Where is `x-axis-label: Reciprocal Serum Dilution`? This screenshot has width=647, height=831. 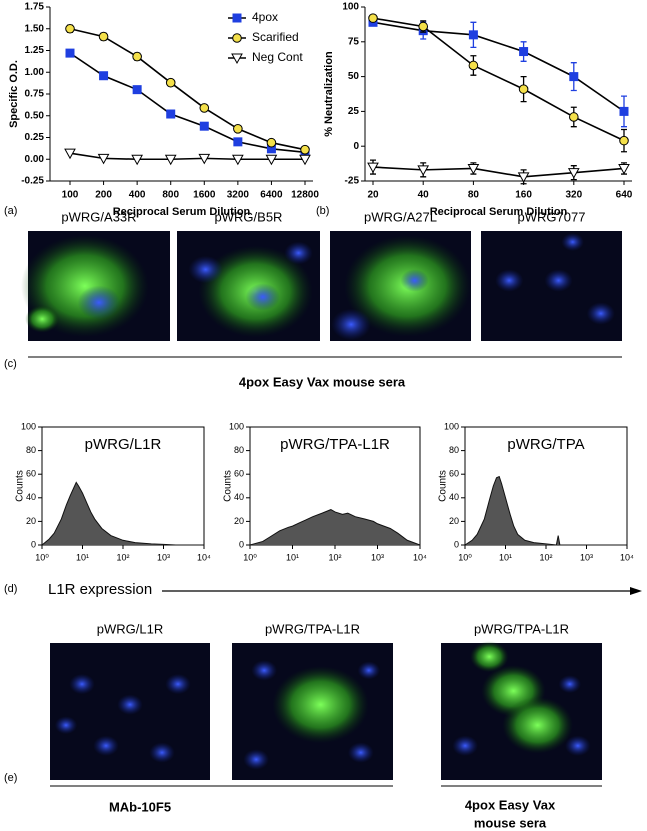
x-axis-label: Reciprocal Serum Dilution is located at coordinates (499, 212).